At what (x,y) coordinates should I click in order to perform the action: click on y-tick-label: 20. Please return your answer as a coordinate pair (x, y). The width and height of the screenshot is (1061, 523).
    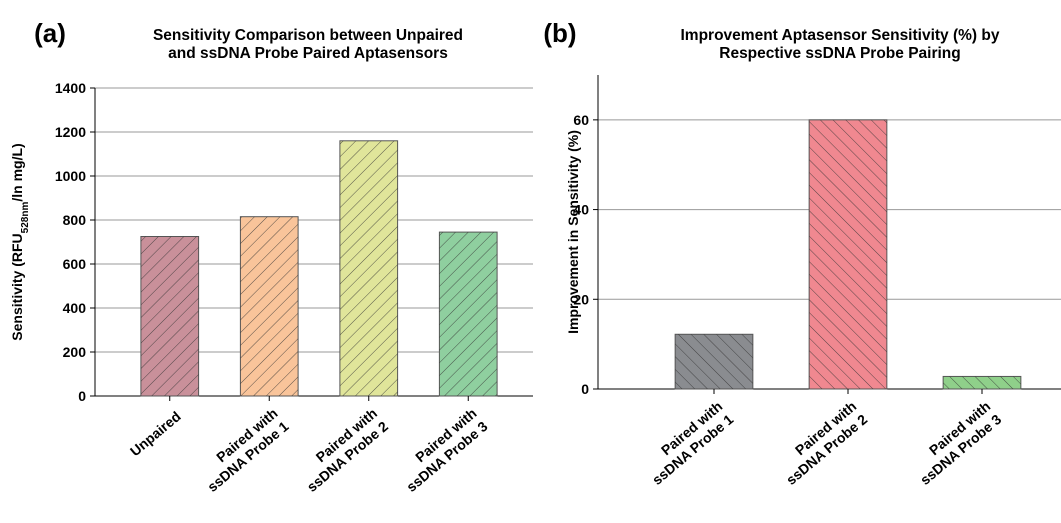
    Looking at the image, I should click on (581, 299).